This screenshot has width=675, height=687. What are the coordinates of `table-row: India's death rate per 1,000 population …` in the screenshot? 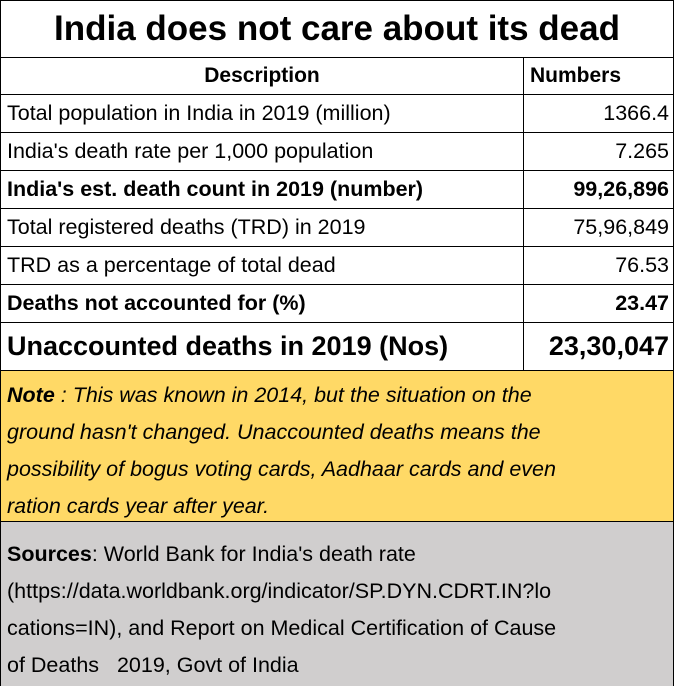 It's located at (337, 152).